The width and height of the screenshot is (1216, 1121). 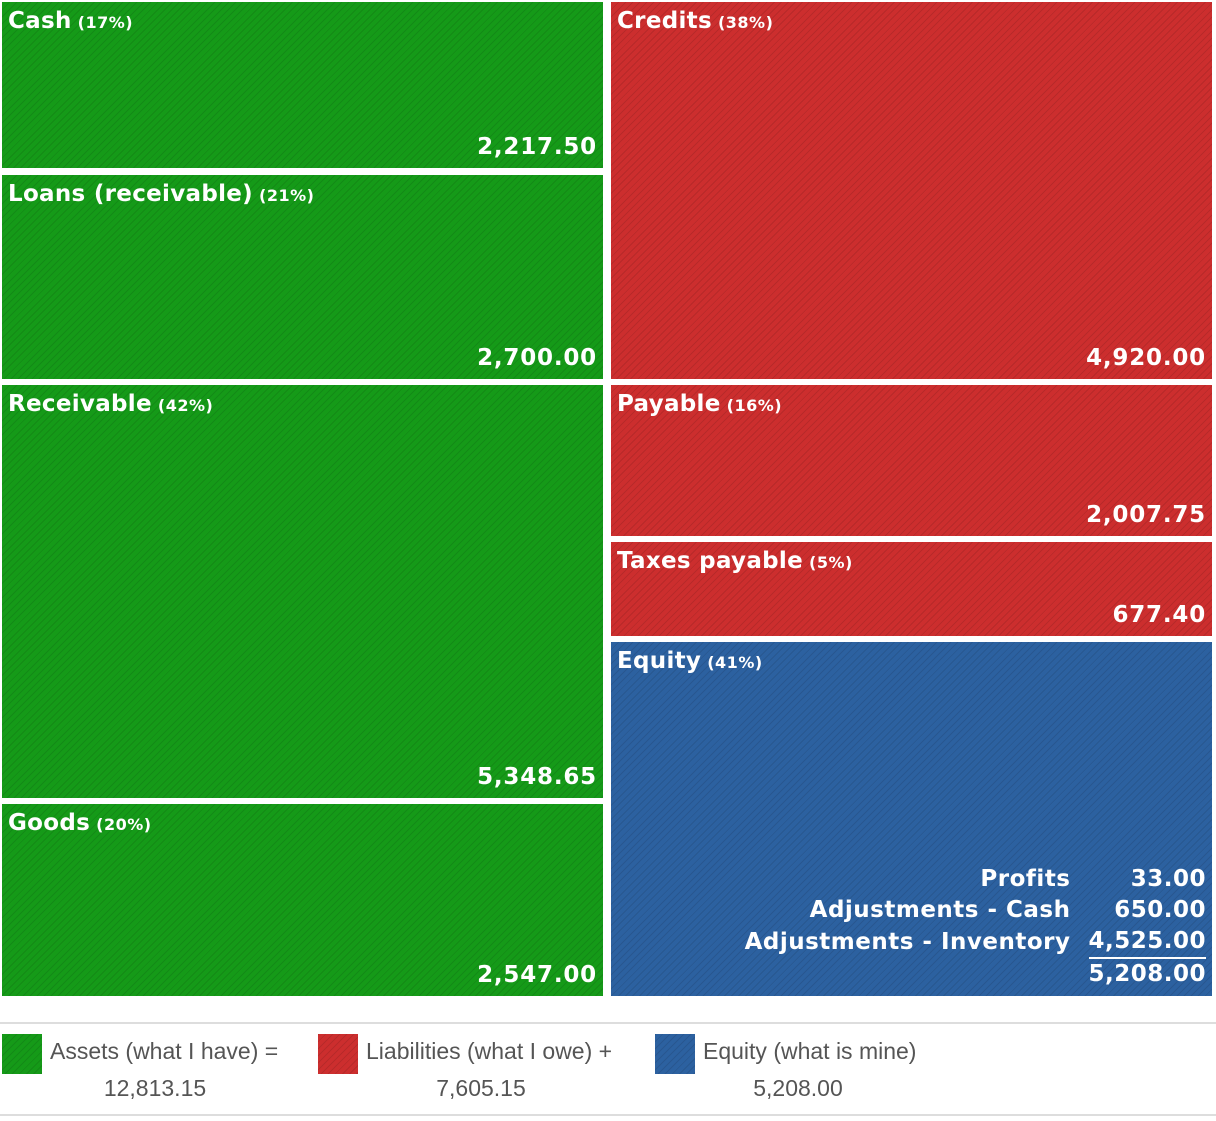 I want to click on block-title: Equity (41%), so click(x=690, y=661).